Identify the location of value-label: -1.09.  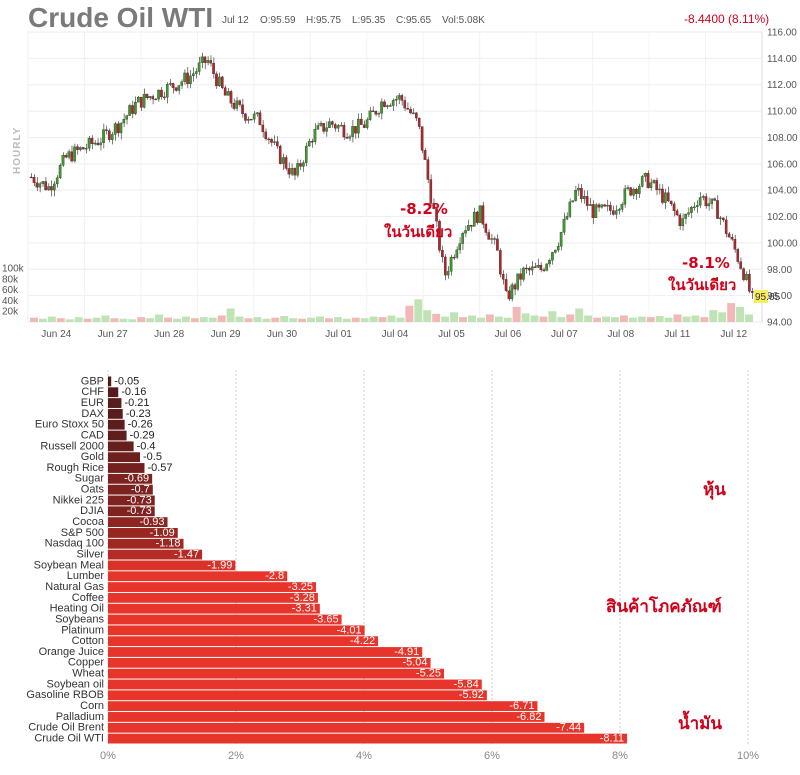
(162, 533).